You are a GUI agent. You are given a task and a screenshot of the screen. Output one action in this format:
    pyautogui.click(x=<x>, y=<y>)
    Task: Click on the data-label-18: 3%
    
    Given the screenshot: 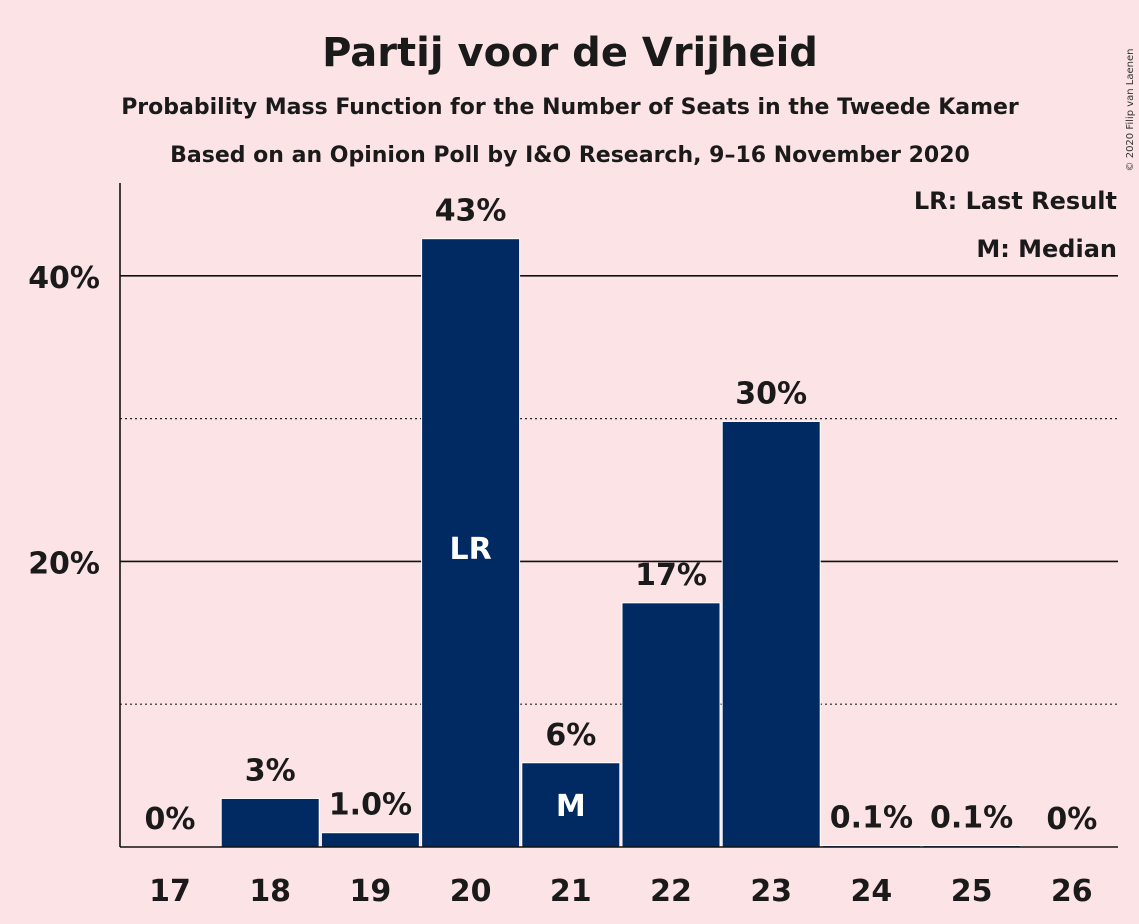 What is the action you would take?
    pyautogui.click(x=270, y=770)
    